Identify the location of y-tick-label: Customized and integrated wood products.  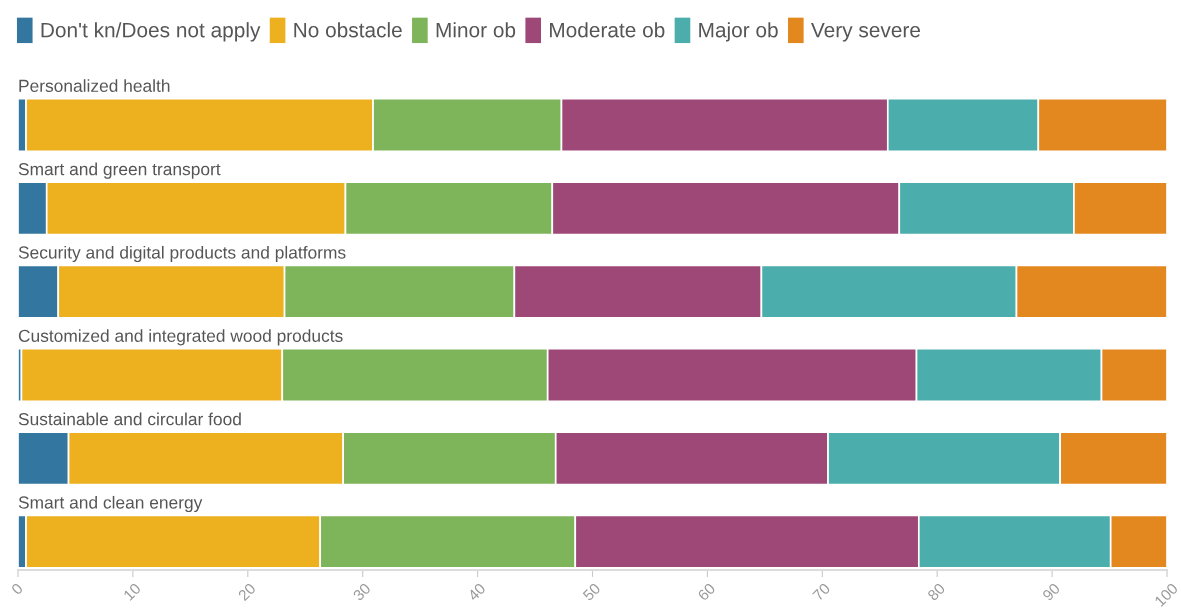
(180, 337).